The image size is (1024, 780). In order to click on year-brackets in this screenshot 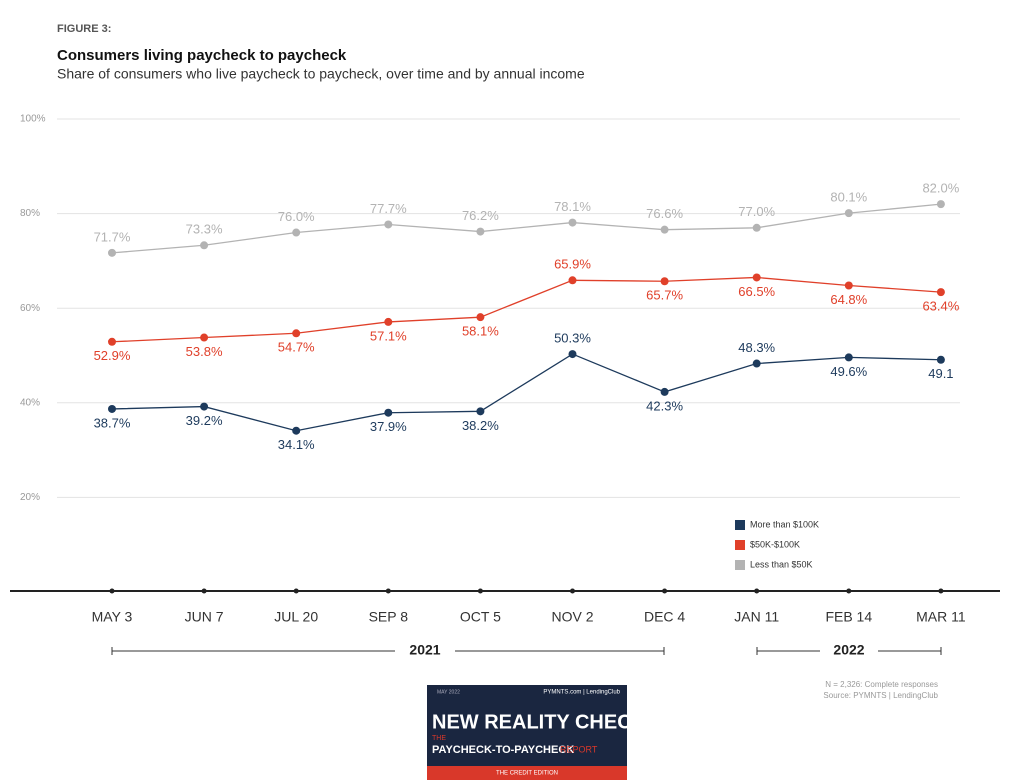, I will do `click(526, 651)`.